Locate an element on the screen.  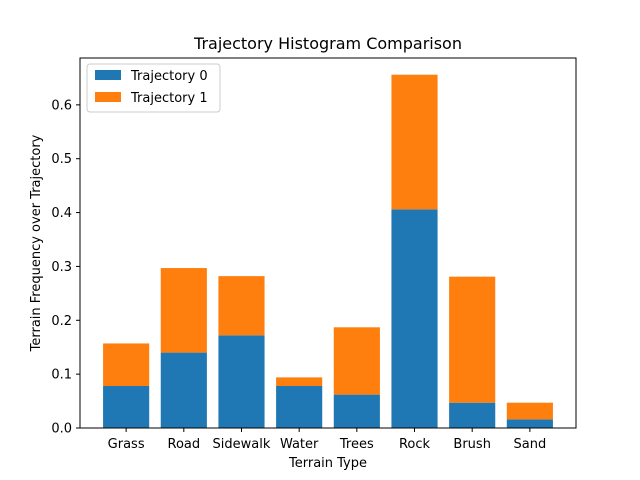
x-tick-label: Grass is located at coordinates (126, 444).